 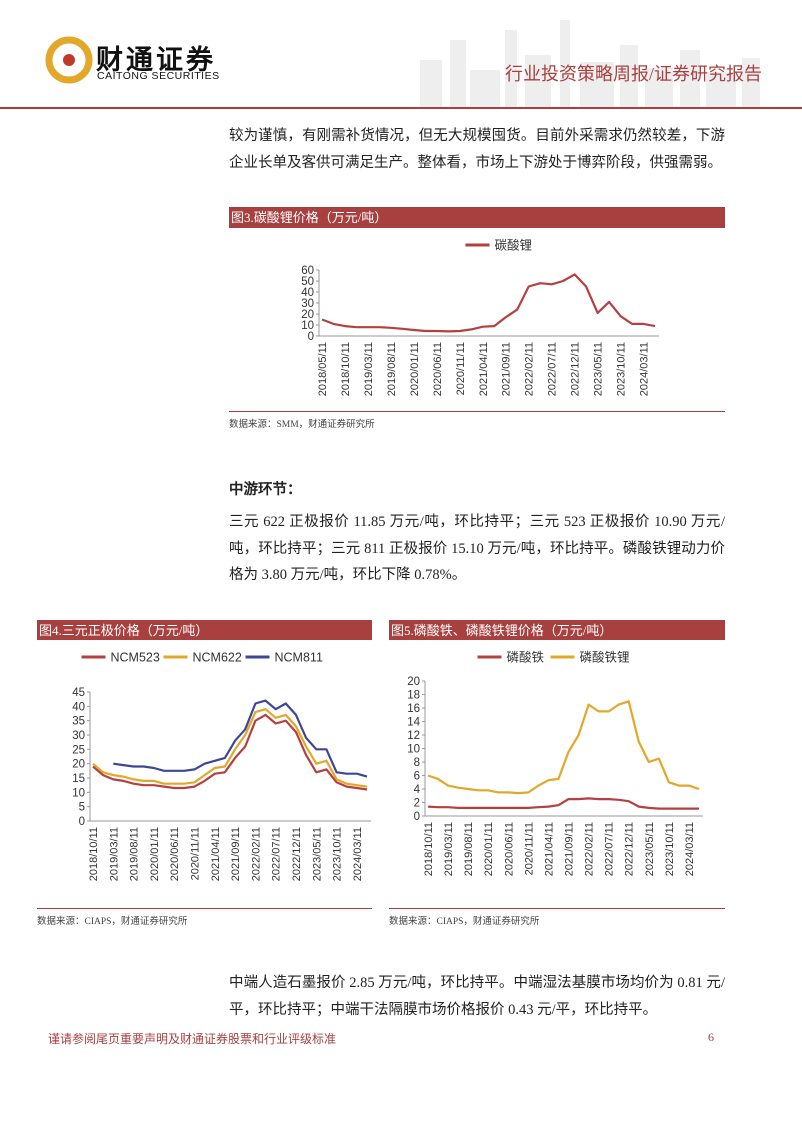 I want to click on x-tick-label: 2018/05/11, so click(x=323, y=369).